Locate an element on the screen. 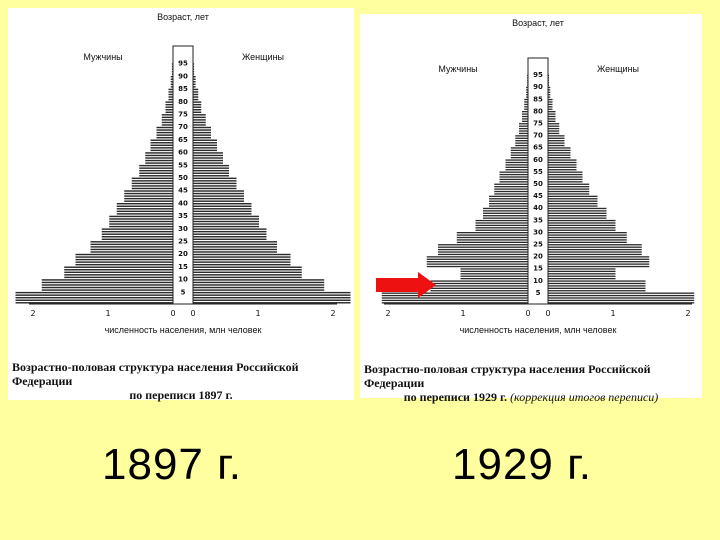  age-tick-label: 50 is located at coordinates (538, 184).